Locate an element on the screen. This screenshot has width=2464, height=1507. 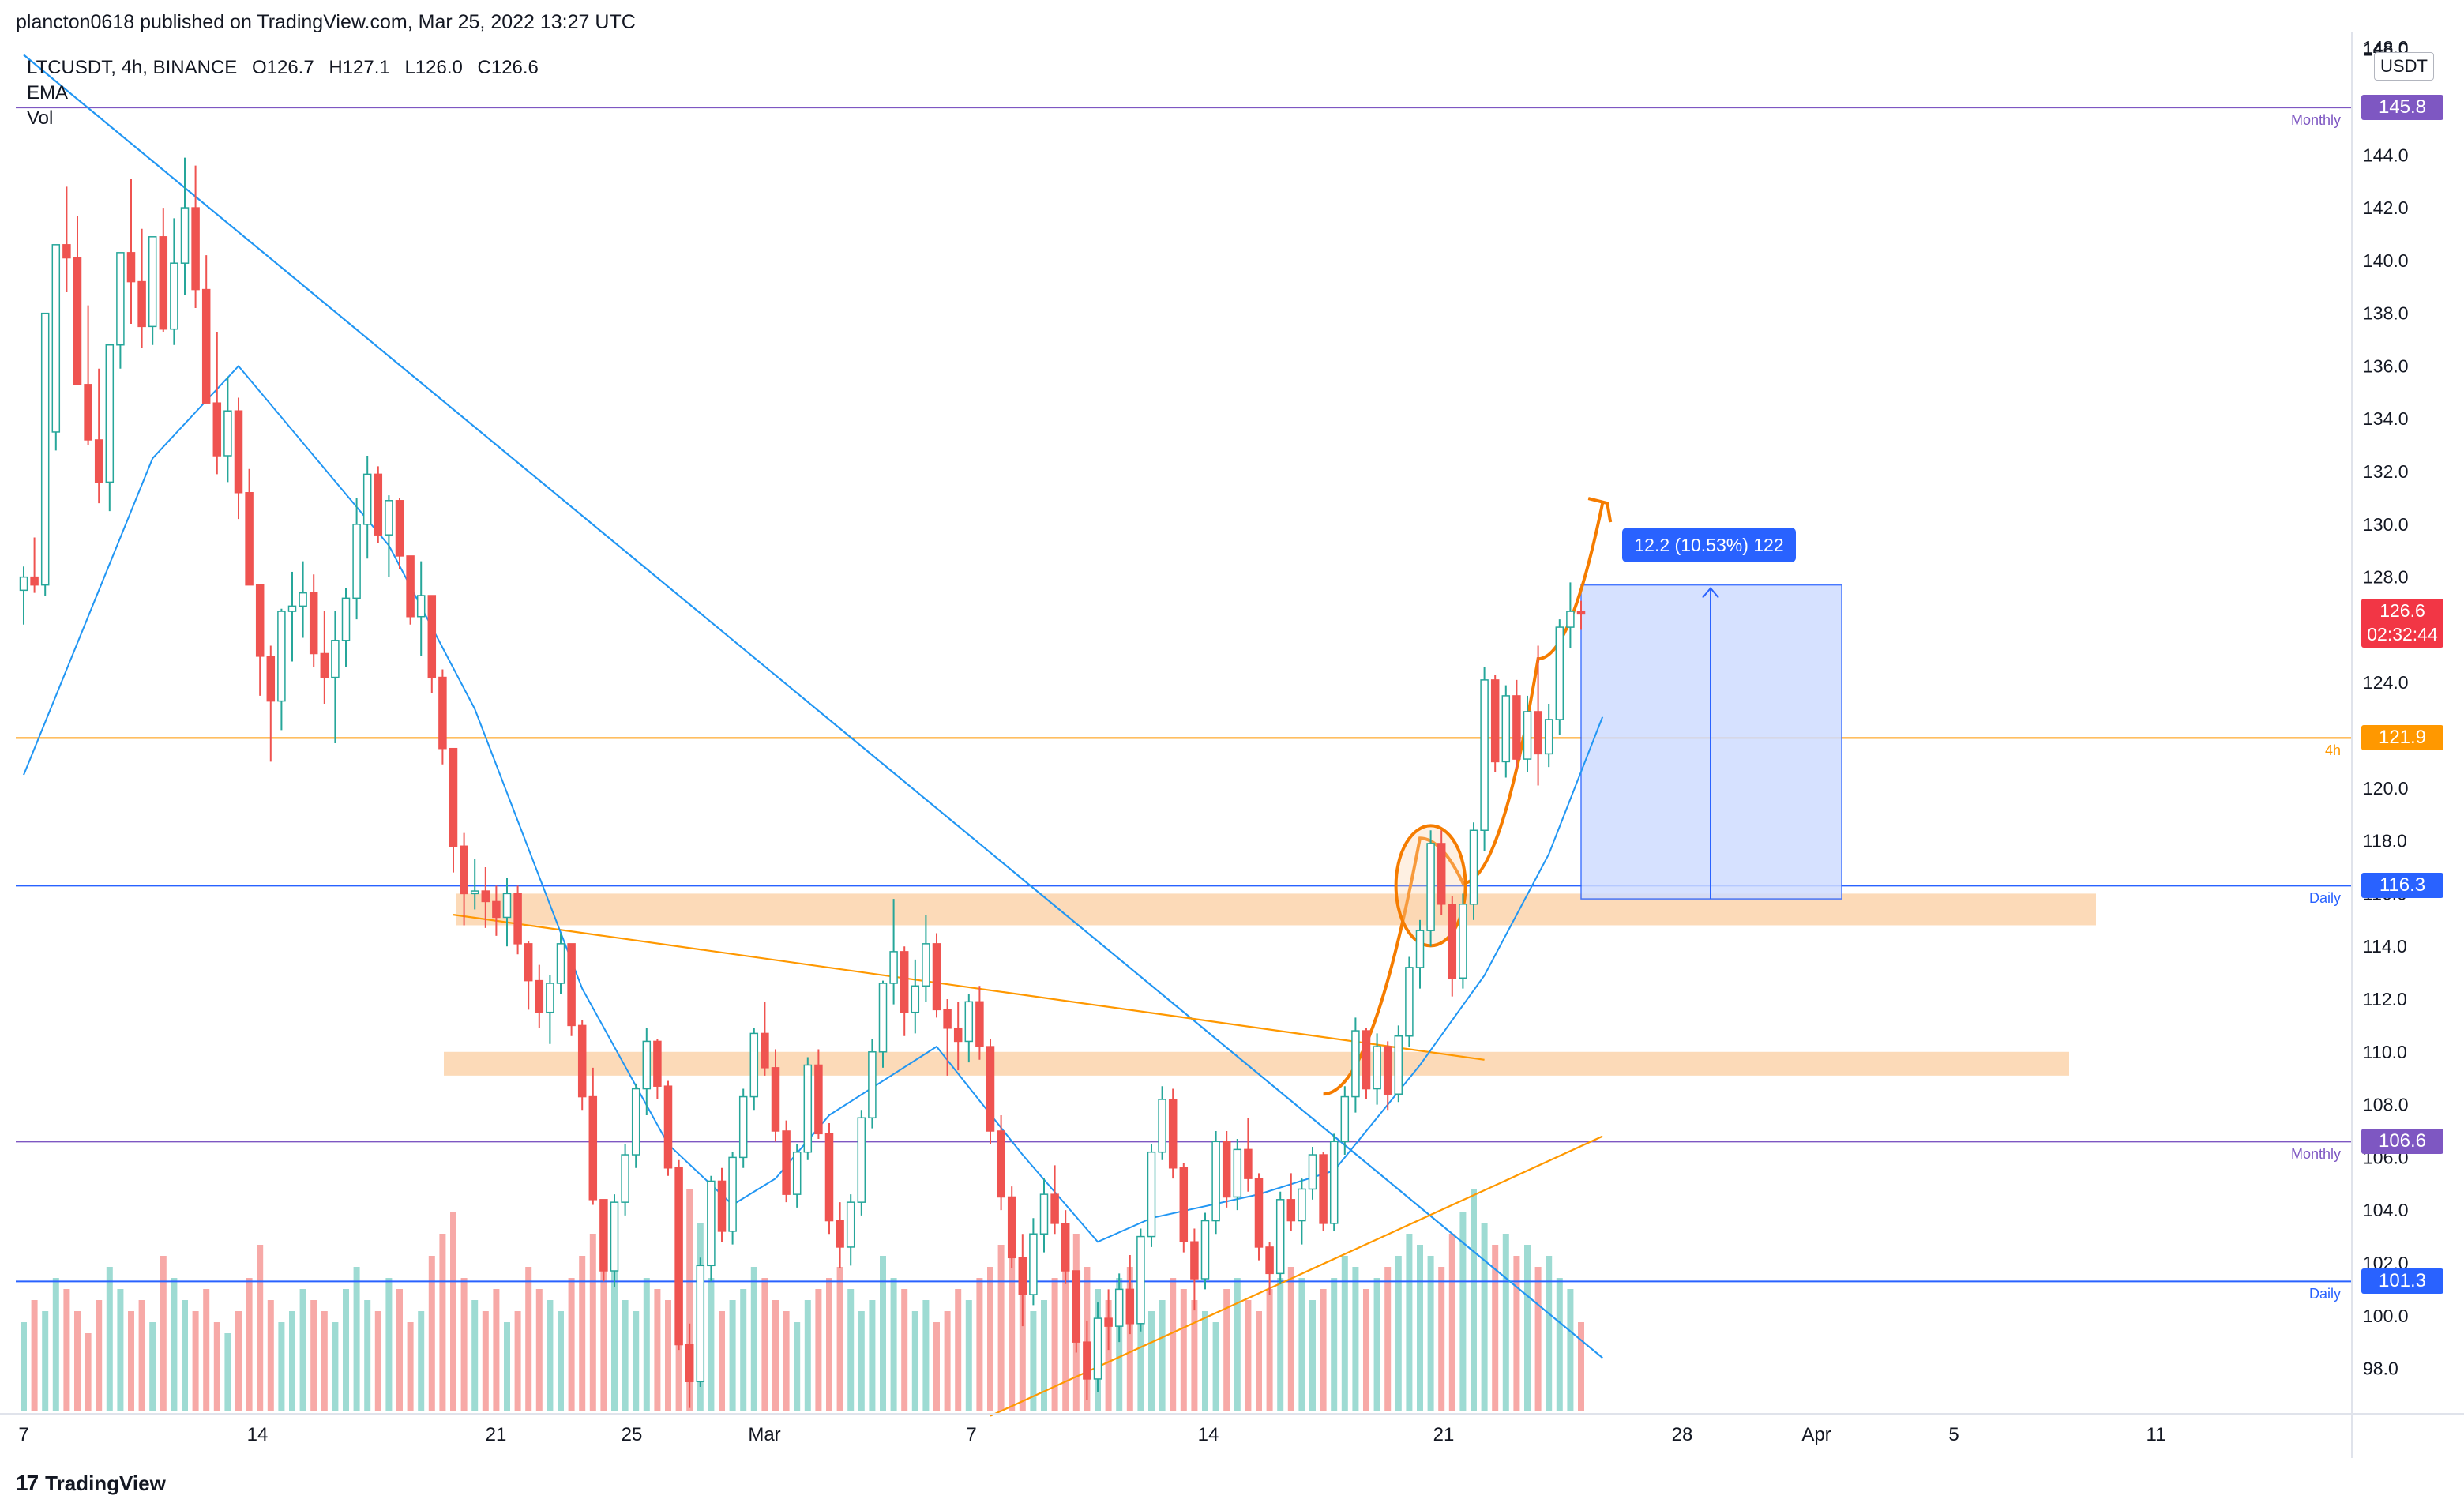
symbol-label: LTCUSDT, 4h, BINANCE is located at coordinates (132, 67).